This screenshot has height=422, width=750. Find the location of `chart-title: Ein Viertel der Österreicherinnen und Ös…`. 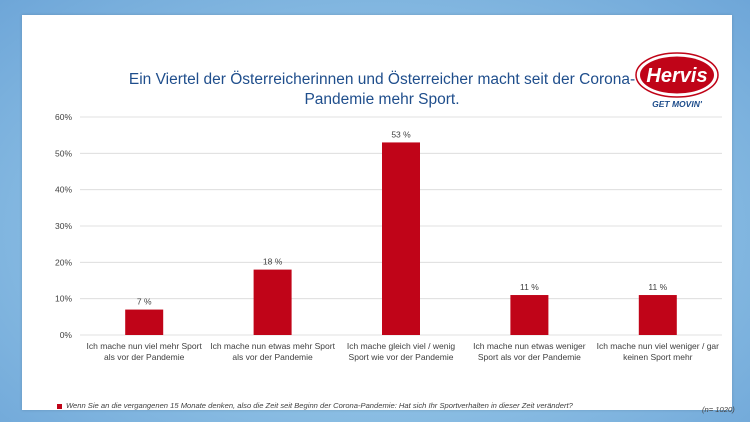

chart-title: Ein Viertel der Österreicherinnen und Ös… is located at coordinates (382, 89).